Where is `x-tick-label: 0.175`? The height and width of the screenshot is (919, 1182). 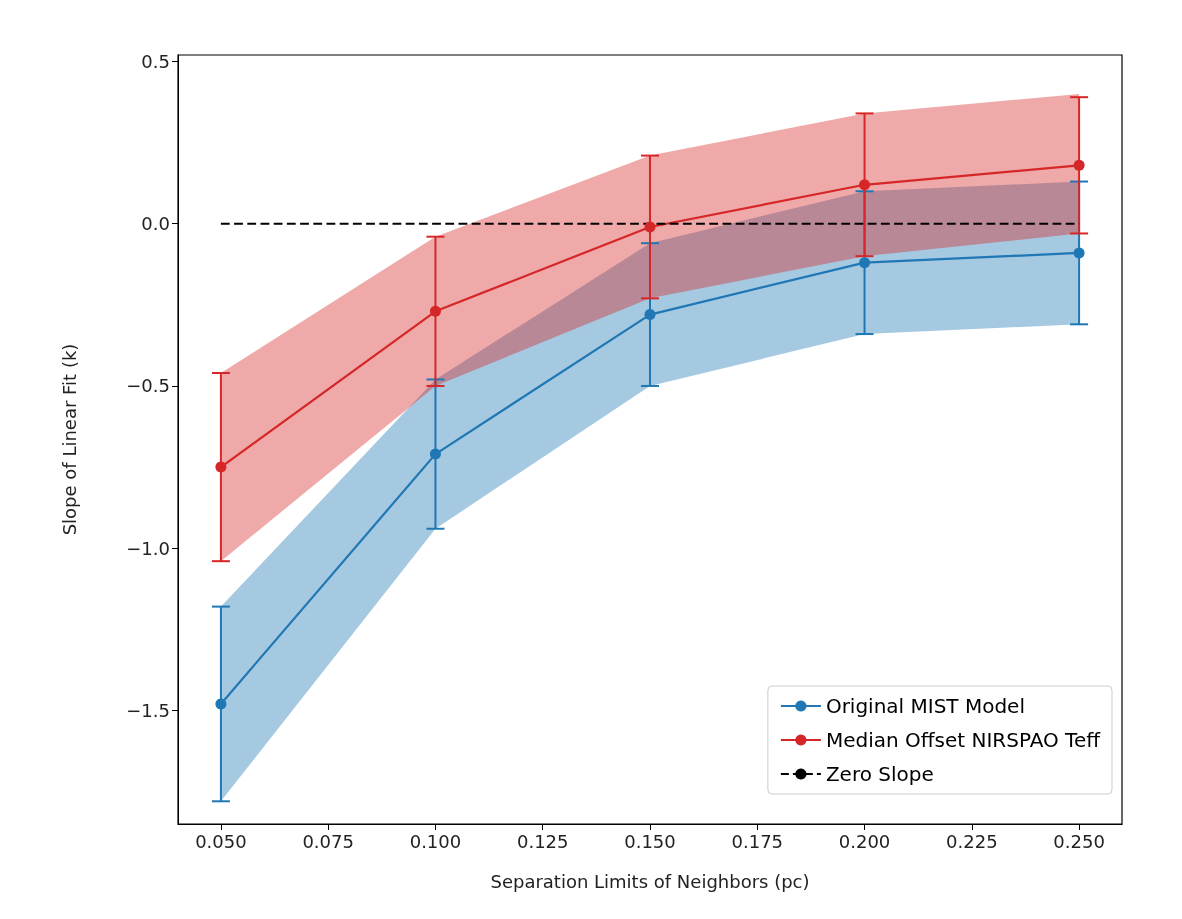
x-tick-label: 0.175 is located at coordinates (757, 841).